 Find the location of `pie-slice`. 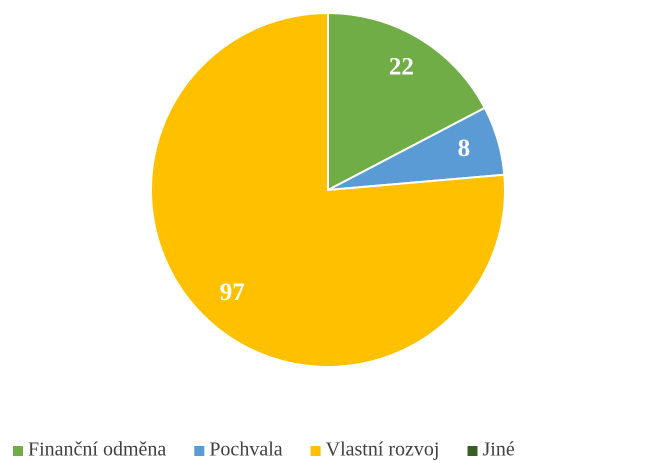

pie-slice is located at coordinates (407, 101).